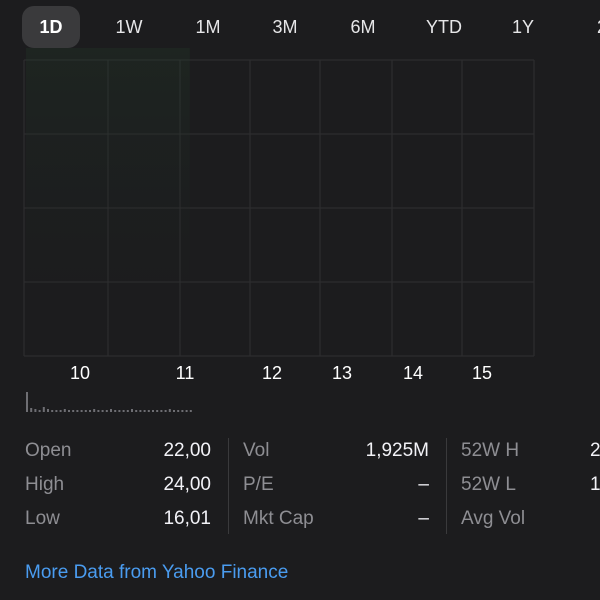  Describe the element at coordinates (285, 27) in the screenshot. I see `tab-3m: 3M` at that location.